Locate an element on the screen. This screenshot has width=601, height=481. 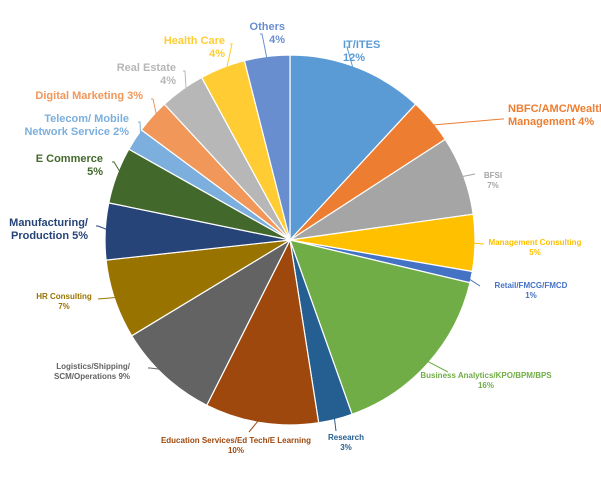
label-health-care: Health Care 4% is located at coordinates (194, 47).